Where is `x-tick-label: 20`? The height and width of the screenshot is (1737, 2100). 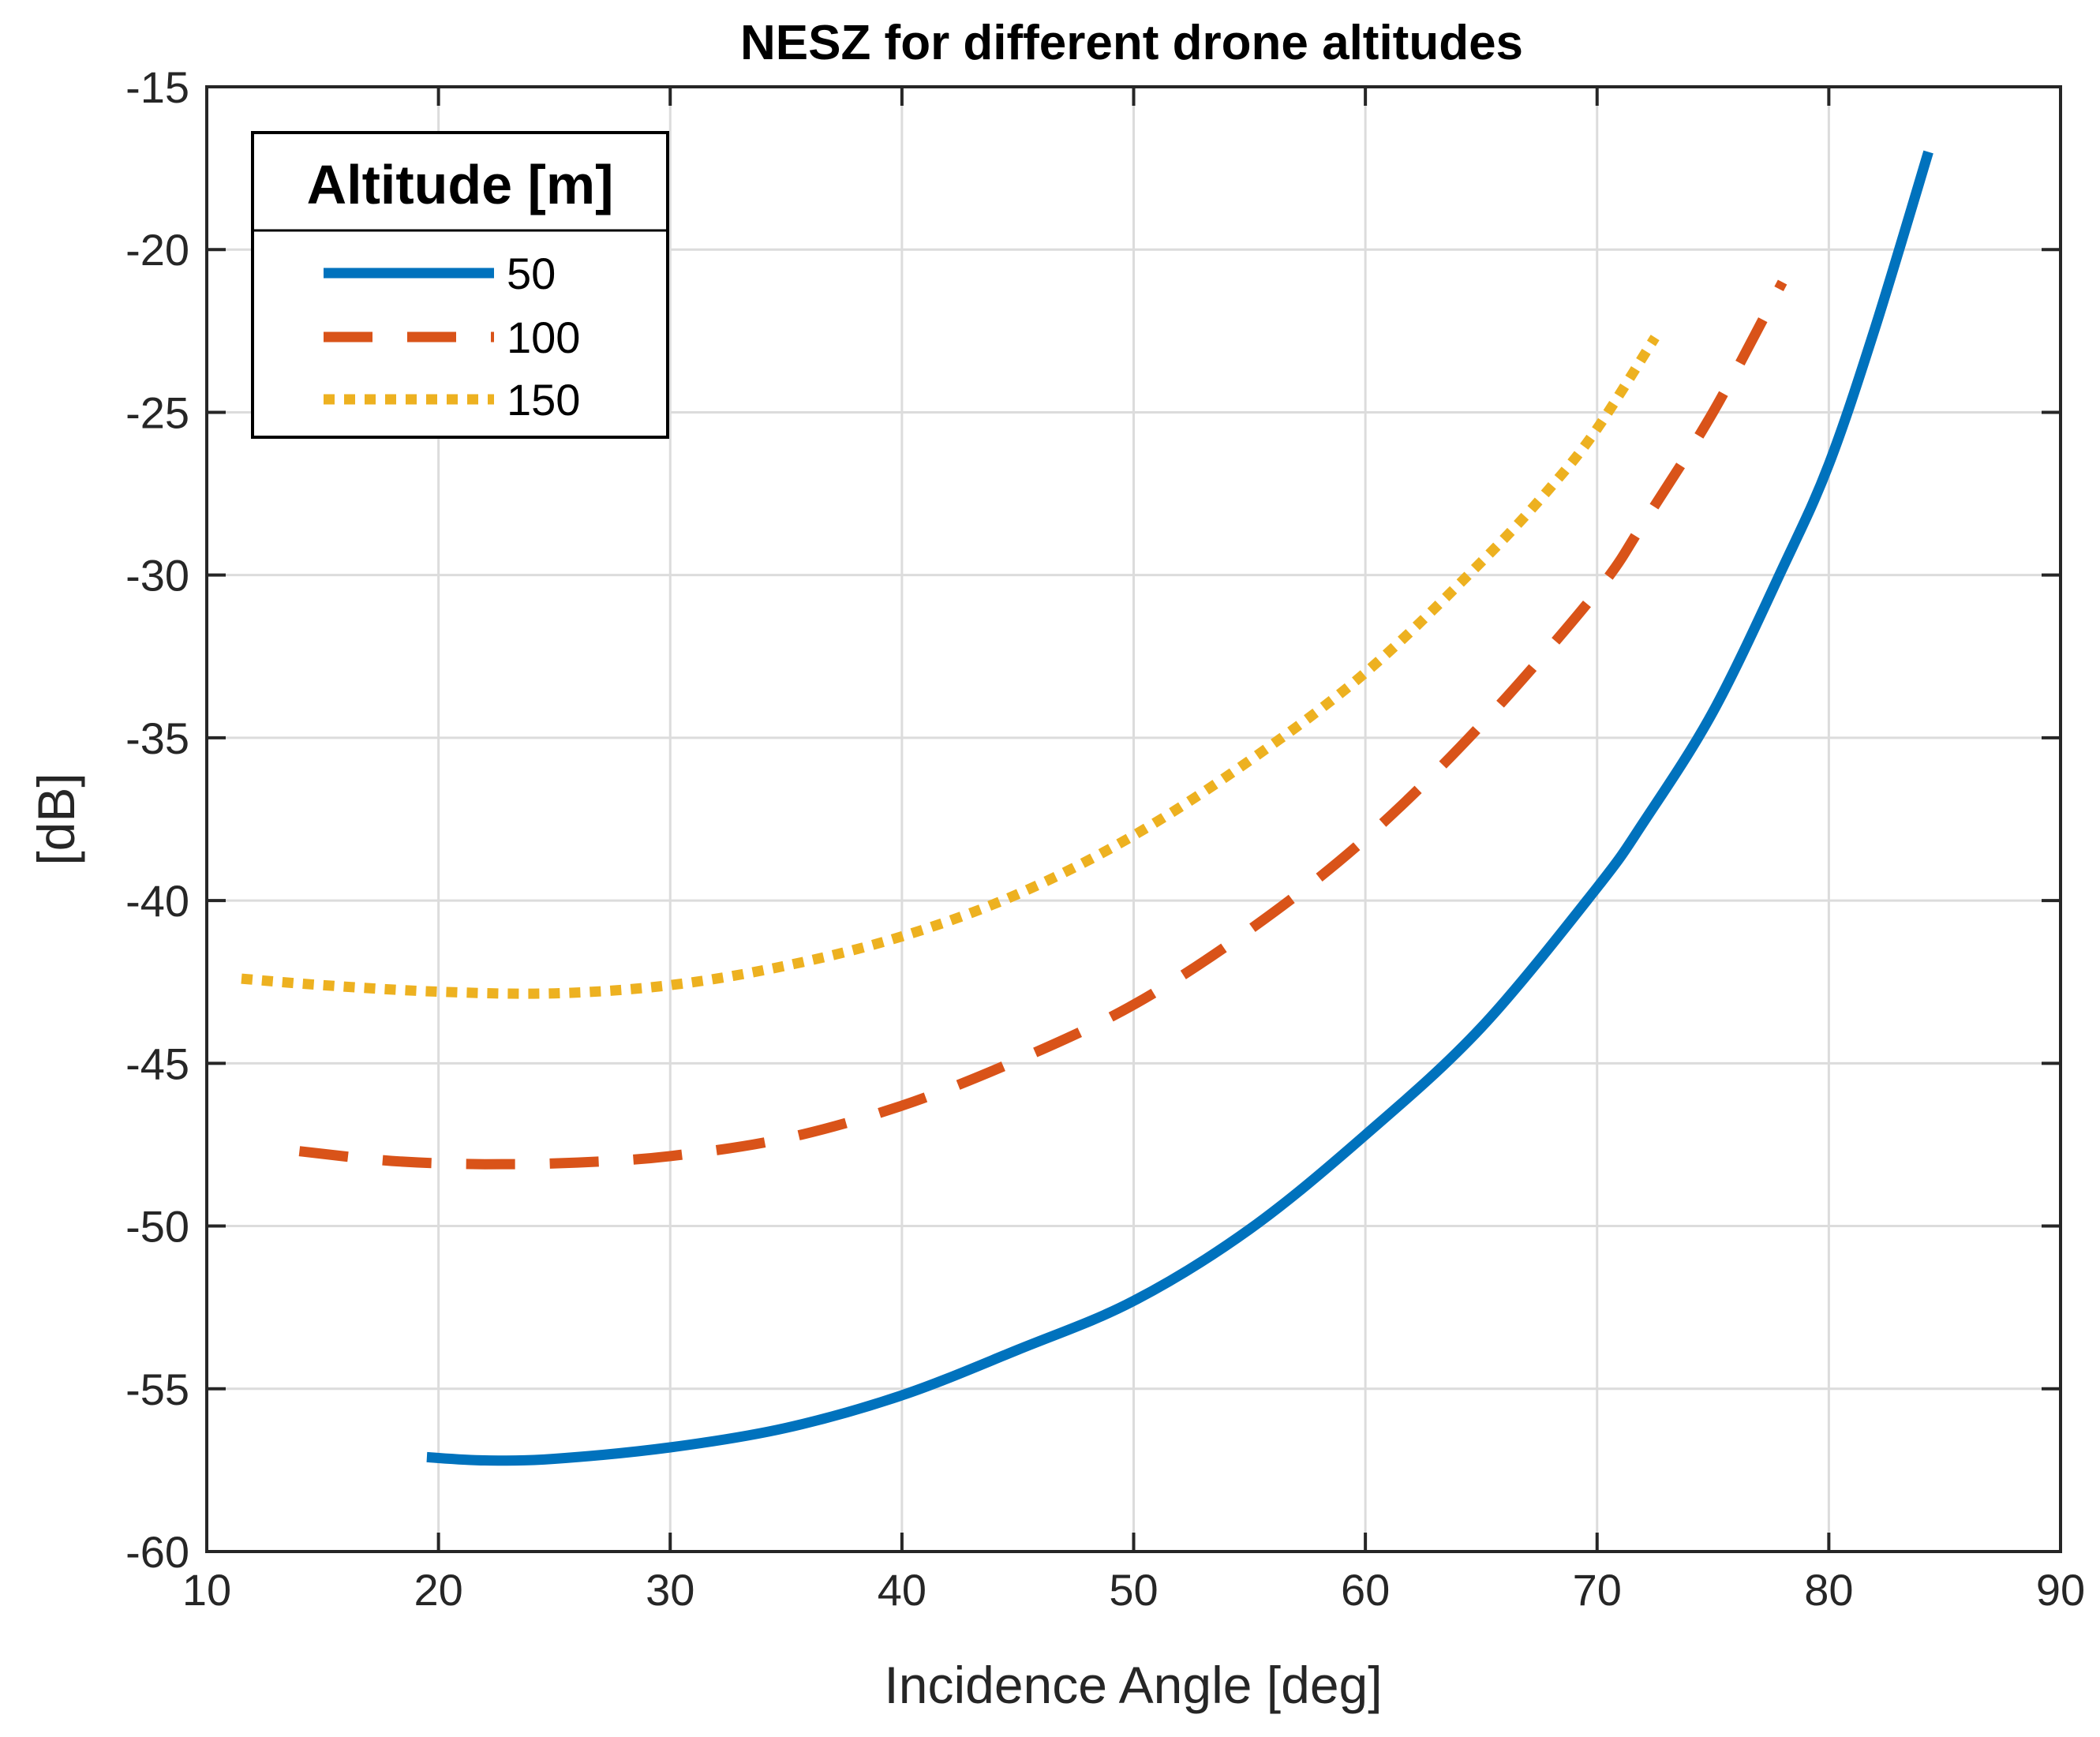
x-tick-label: 20 is located at coordinates (438, 1590).